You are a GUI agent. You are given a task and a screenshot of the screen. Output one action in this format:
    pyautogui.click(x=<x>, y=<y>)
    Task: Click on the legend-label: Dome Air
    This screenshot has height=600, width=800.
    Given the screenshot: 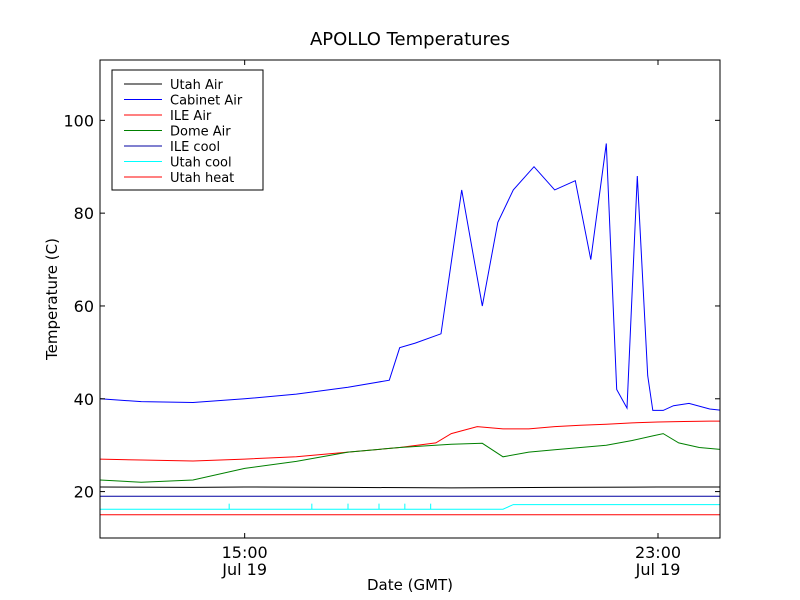 What is the action you would take?
    pyautogui.click(x=200, y=132)
    